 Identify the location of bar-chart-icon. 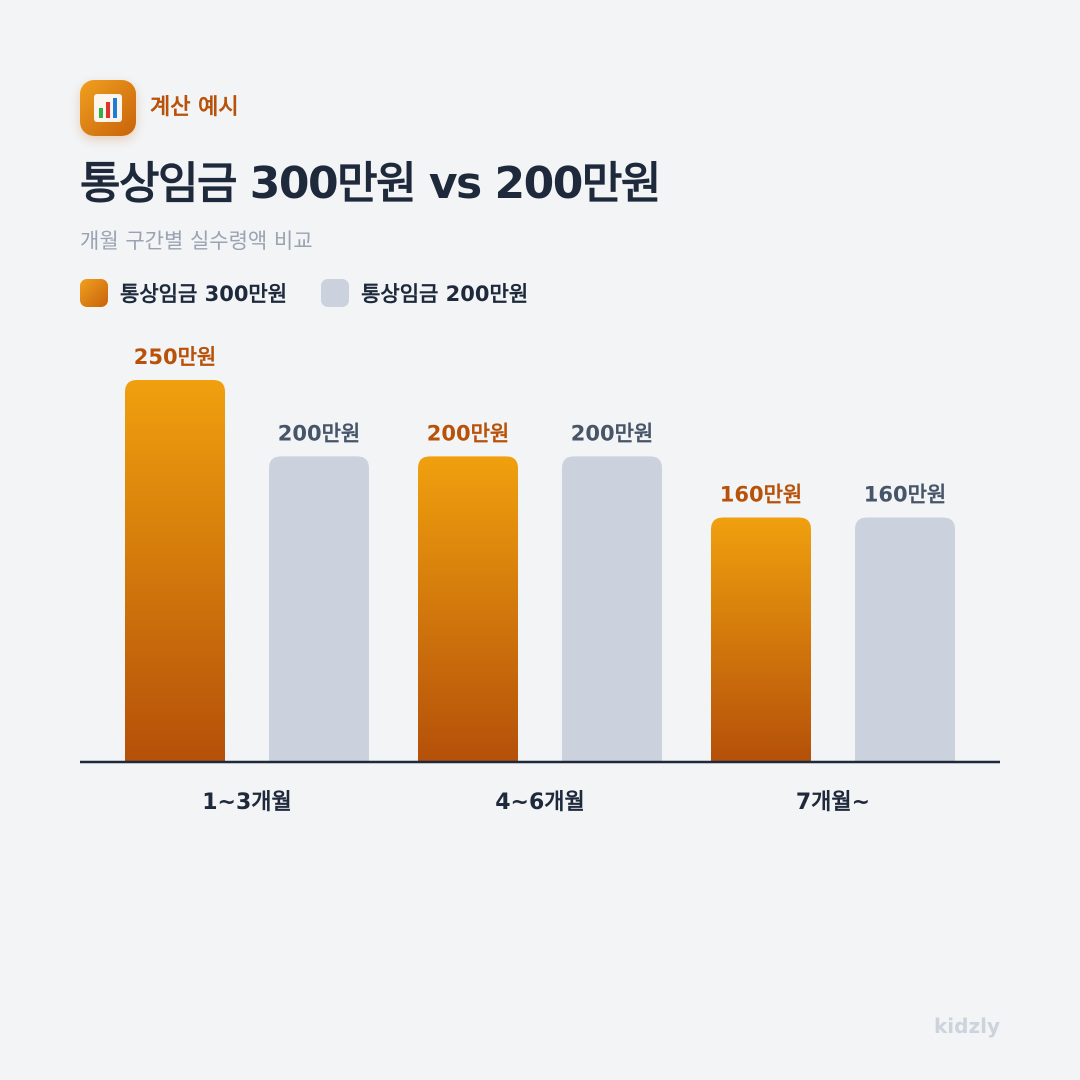
(108, 108).